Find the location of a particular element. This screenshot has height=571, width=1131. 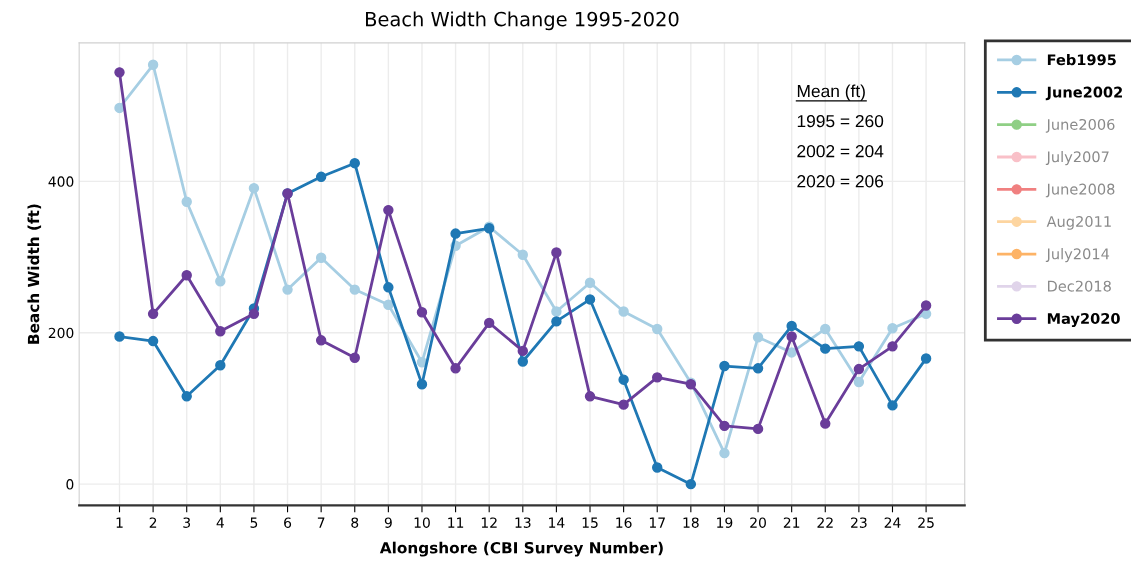

x-tick-label: 7 is located at coordinates (321, 522).